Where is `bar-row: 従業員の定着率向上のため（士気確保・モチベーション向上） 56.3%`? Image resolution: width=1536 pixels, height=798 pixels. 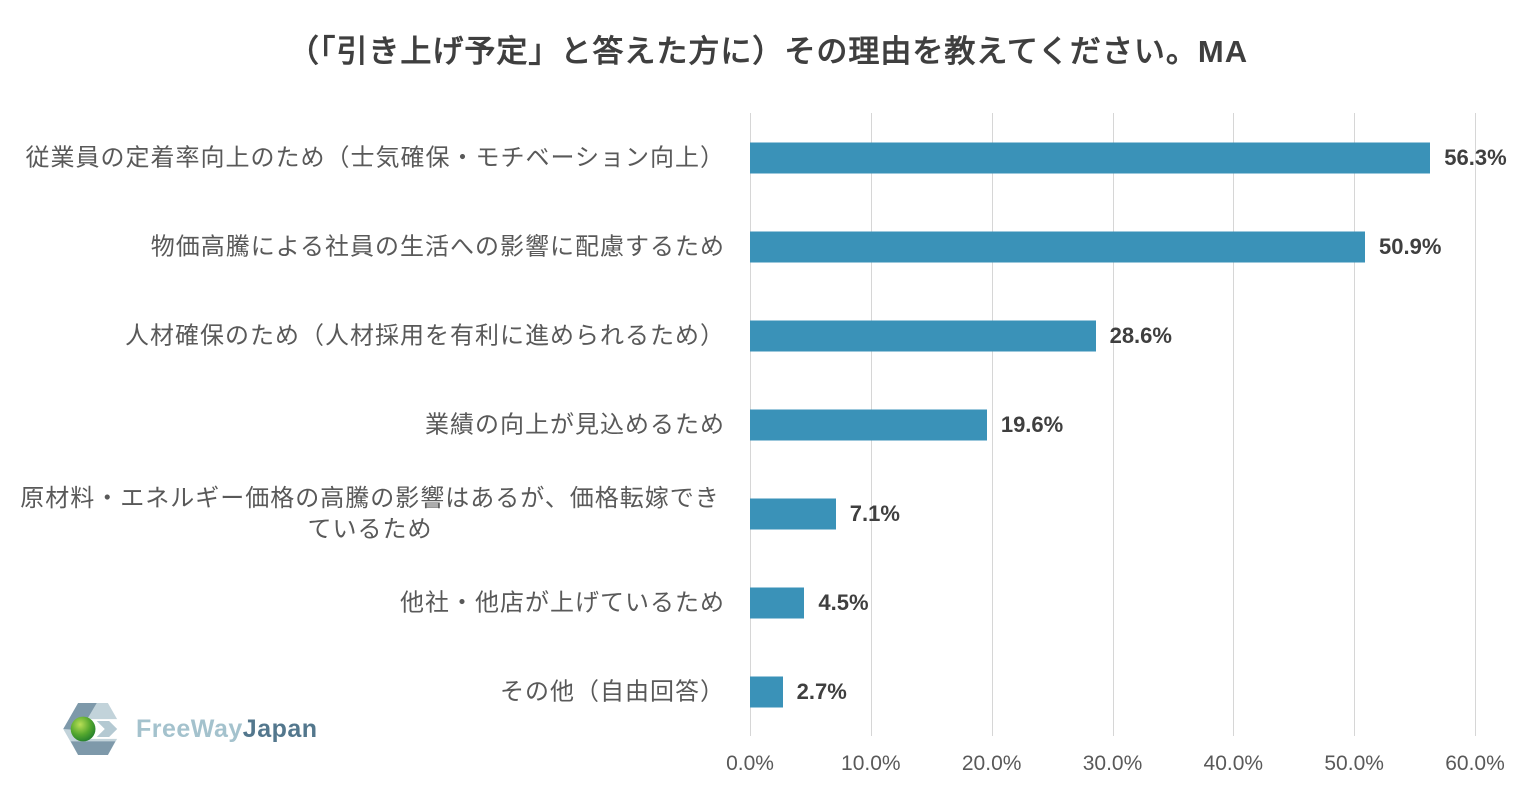 bar-row: 従業員の定着率向上のため（士気確保・モチベーション向上） 56.3% is located at coordinates (768, 157).